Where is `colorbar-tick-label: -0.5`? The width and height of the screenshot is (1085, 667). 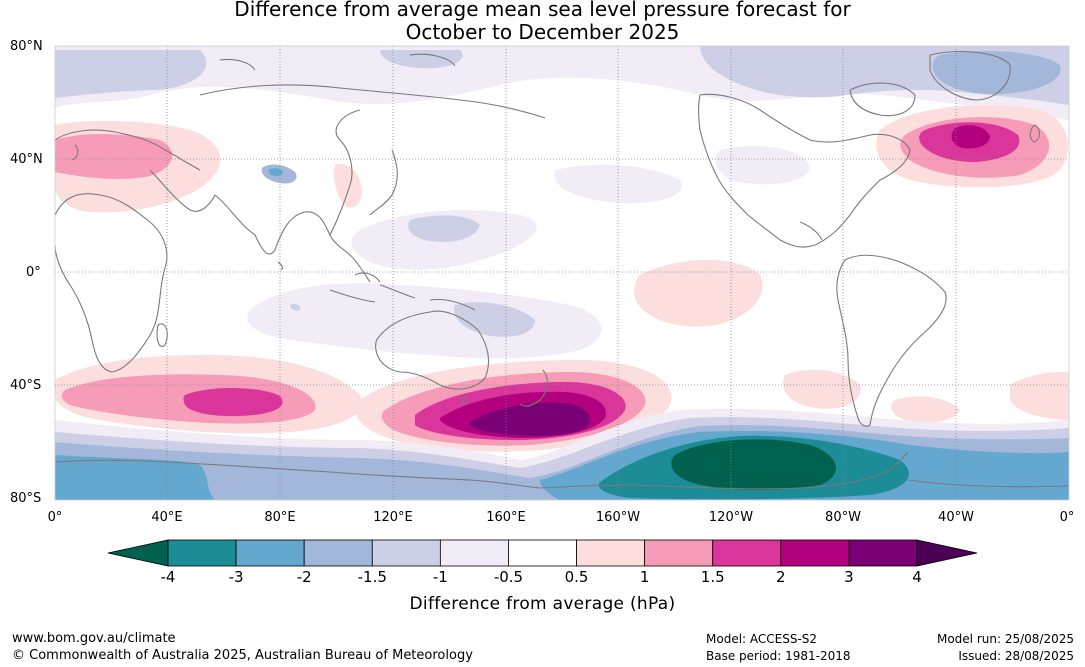 colorbar-tick-label: -0.5 is located at coordinates (508, 577).